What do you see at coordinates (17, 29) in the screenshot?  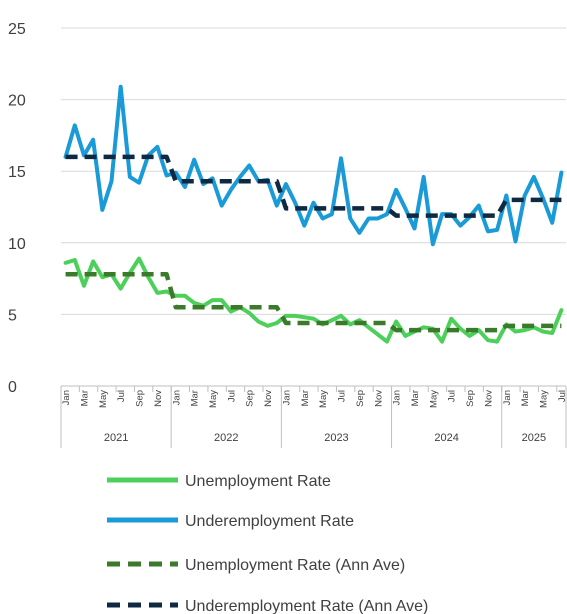 I see `y-tick-label: 25` at bounding box center [17, 29].